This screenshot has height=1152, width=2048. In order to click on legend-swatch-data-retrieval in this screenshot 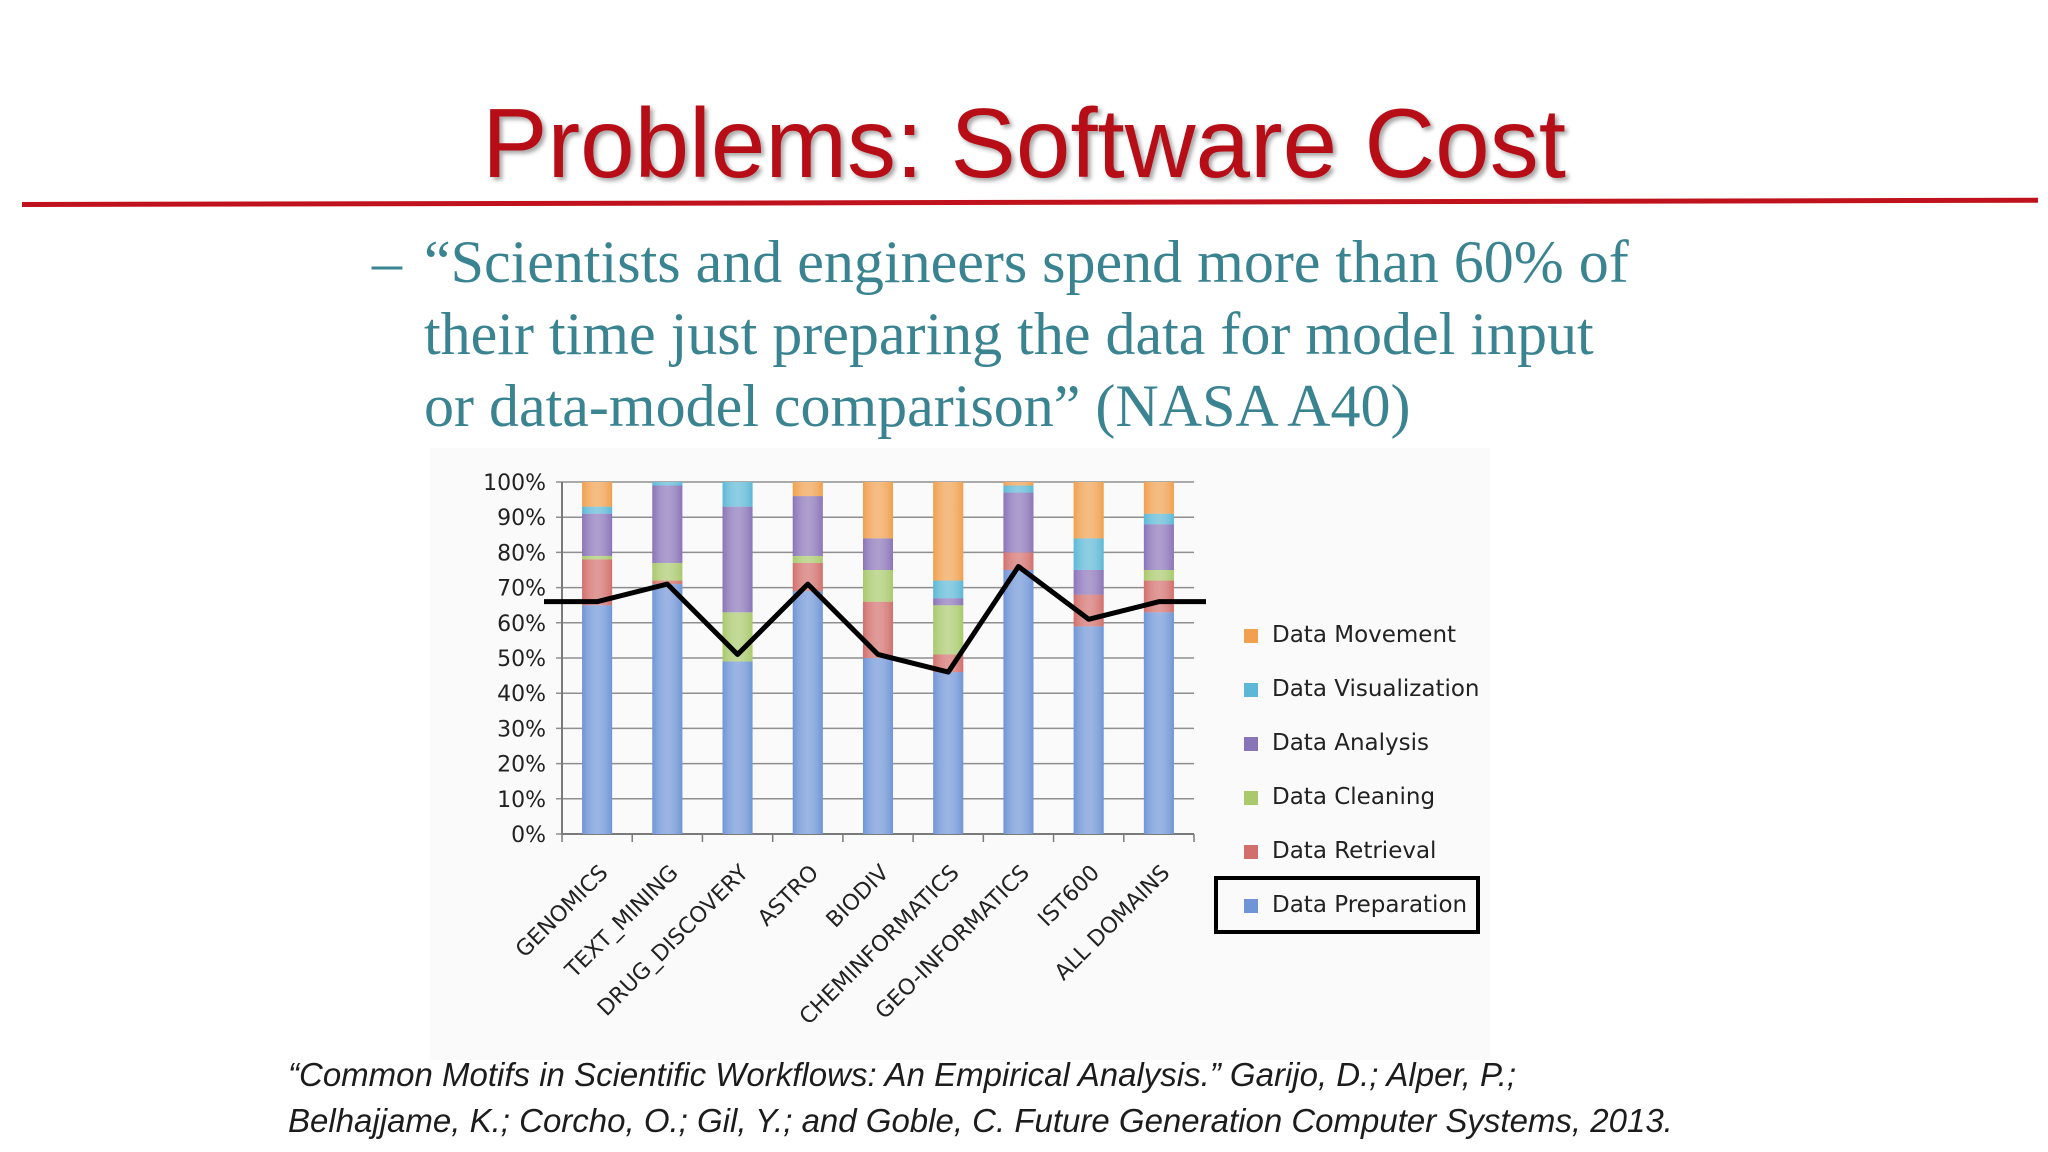, I will do `click(1251, 852)`.